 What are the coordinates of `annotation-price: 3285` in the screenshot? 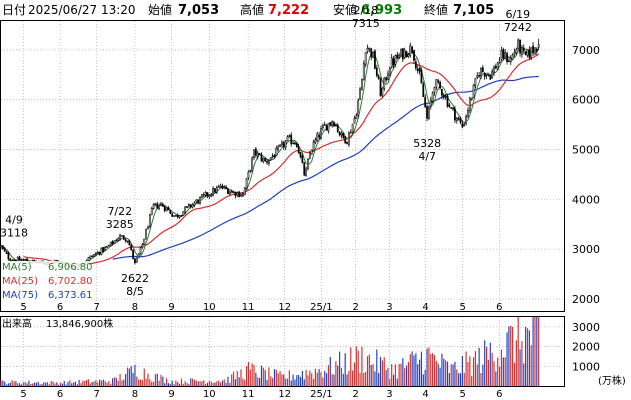 It's located at (120, 224).